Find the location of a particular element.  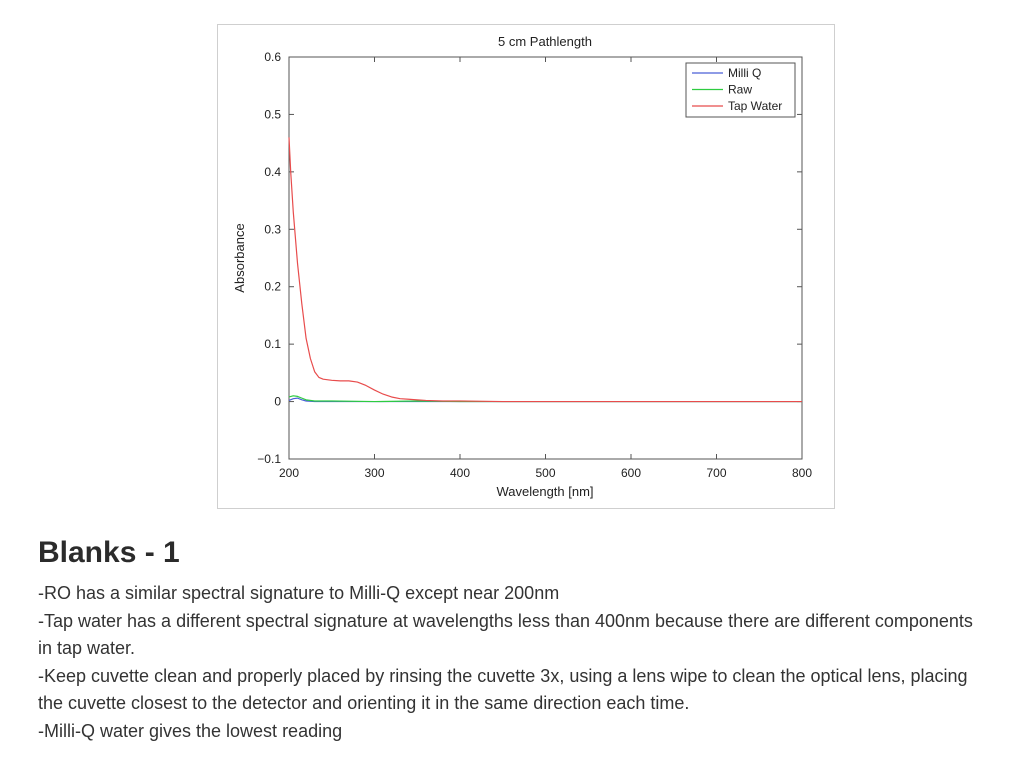

legend: Milli Q Raw Tap Water is located at coordinates (740, 90).